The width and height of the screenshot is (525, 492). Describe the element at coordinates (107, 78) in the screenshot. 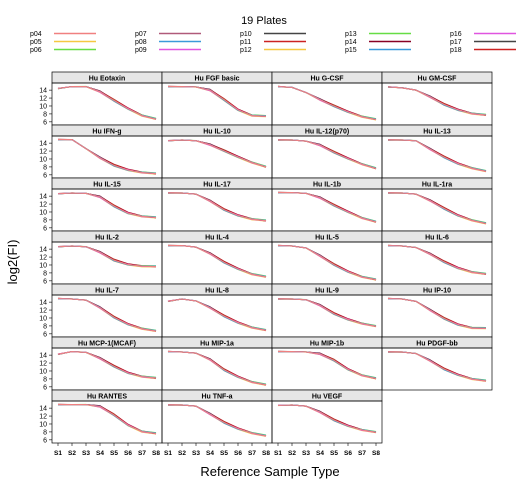

I see `panel-title: Hu Eotaxin` at that location.